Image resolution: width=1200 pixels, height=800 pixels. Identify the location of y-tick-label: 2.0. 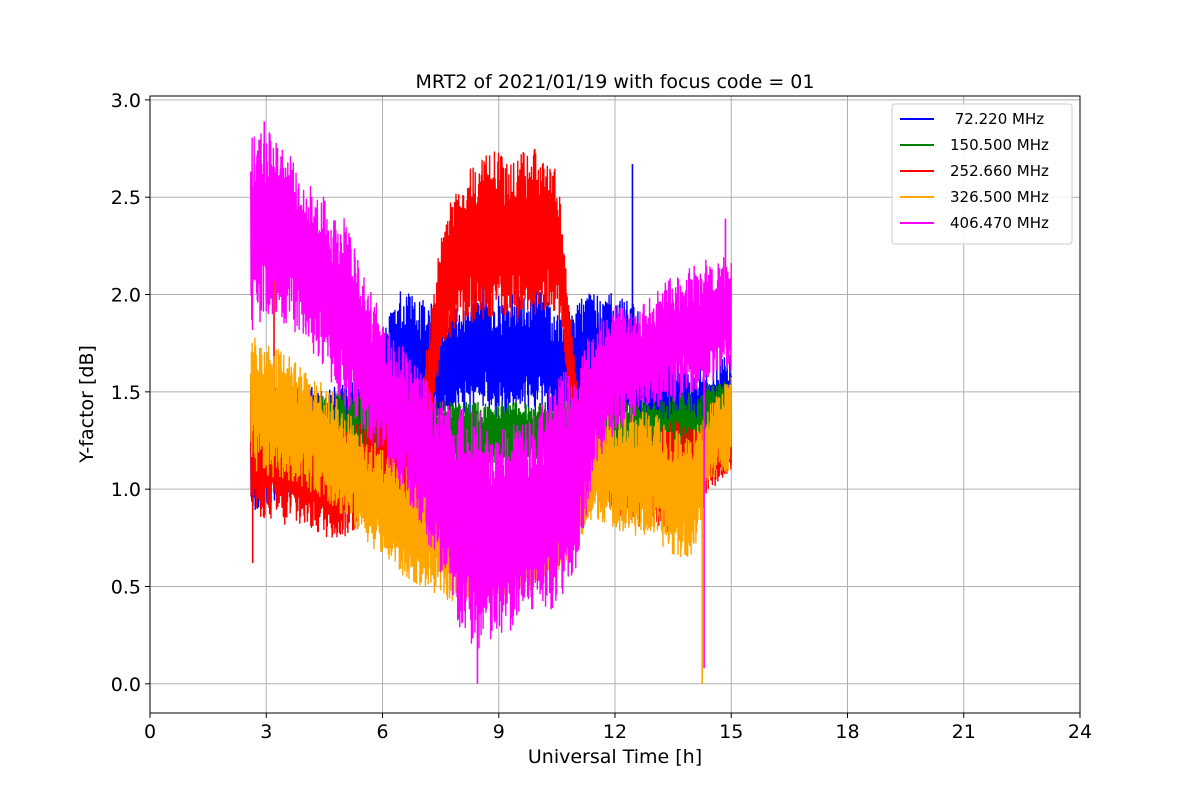
(126, 296).